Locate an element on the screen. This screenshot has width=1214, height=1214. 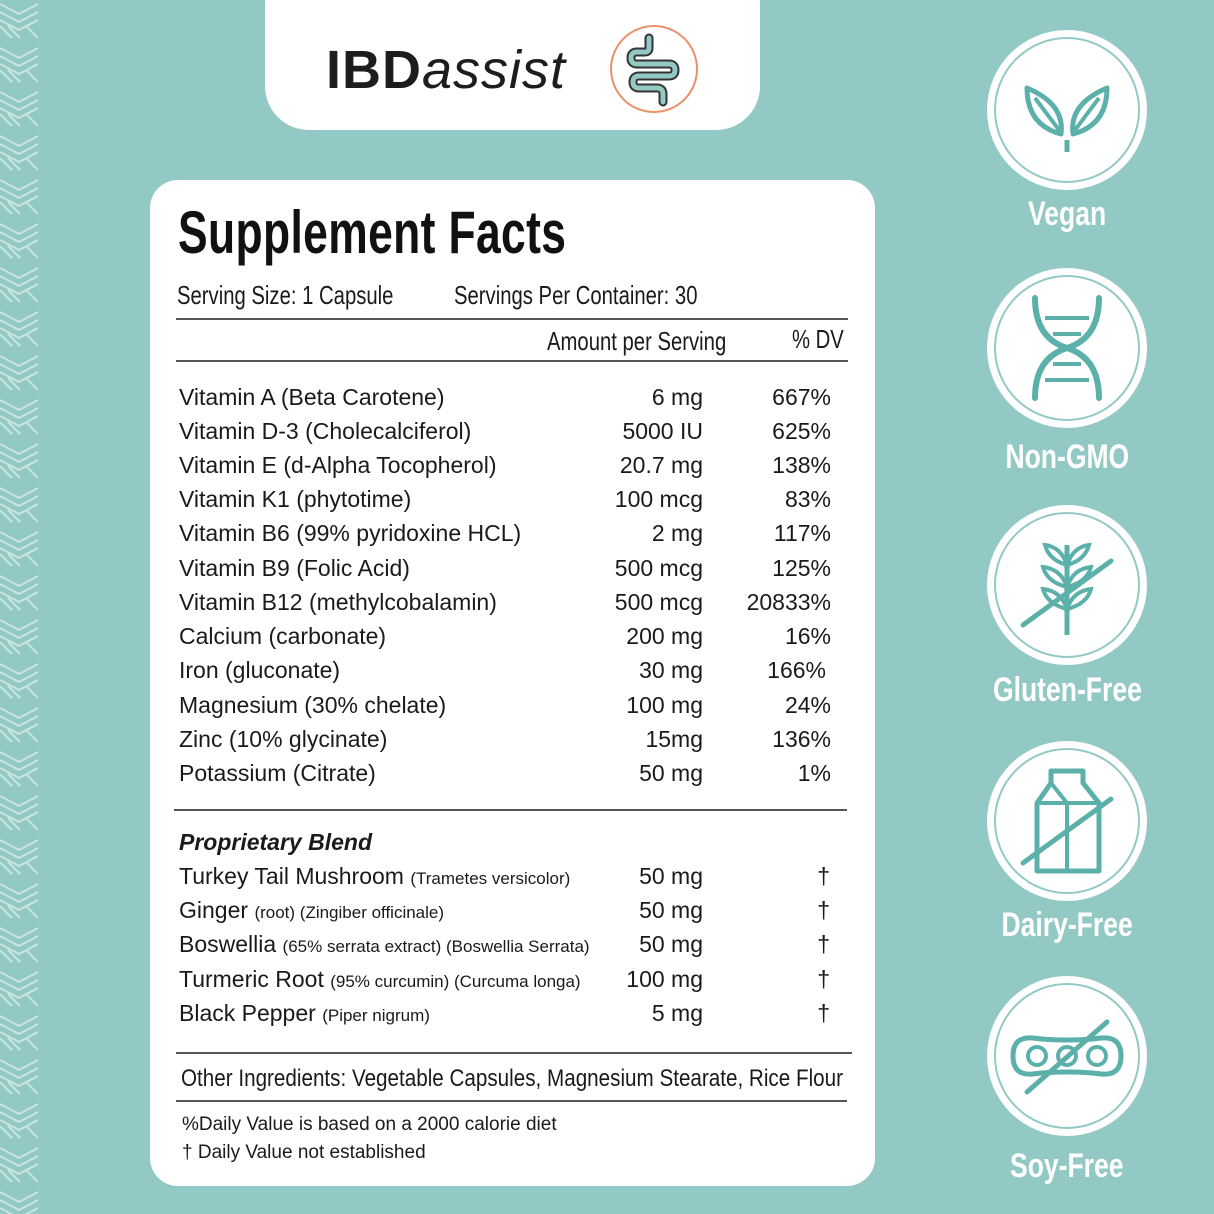
blend-name: Black Pepper is located at coordinates (247, 1013).